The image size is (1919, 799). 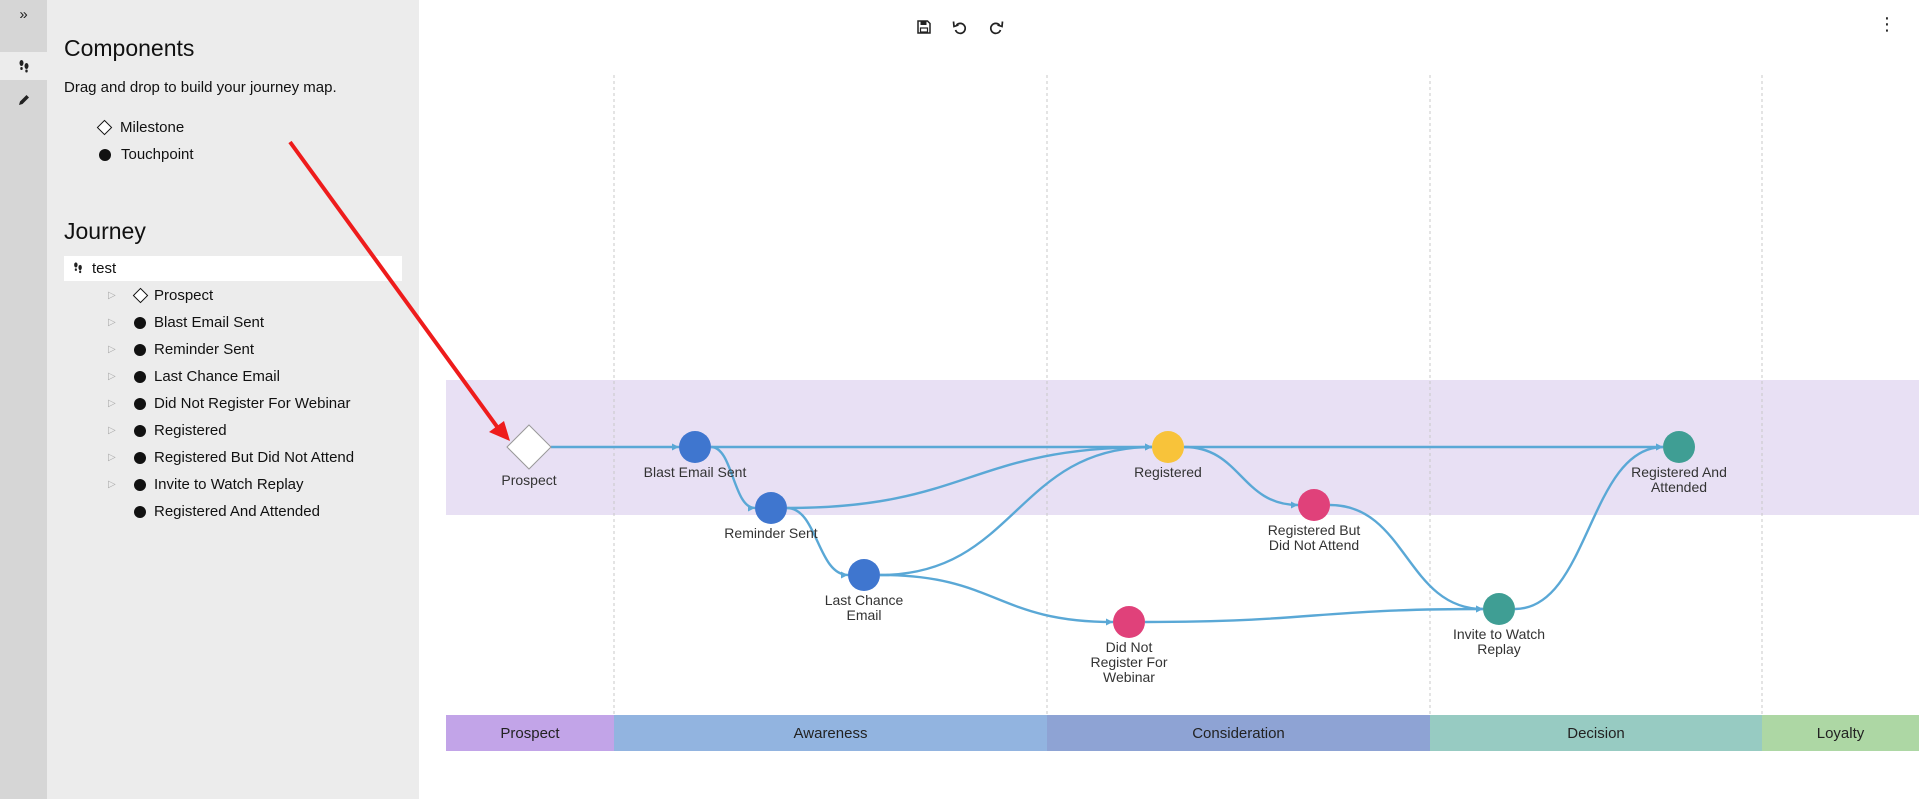 What do you see at coordinates (105, 231) in the screenshot?
I see `journey-heading: Journey` at bounding box center [105, 231].